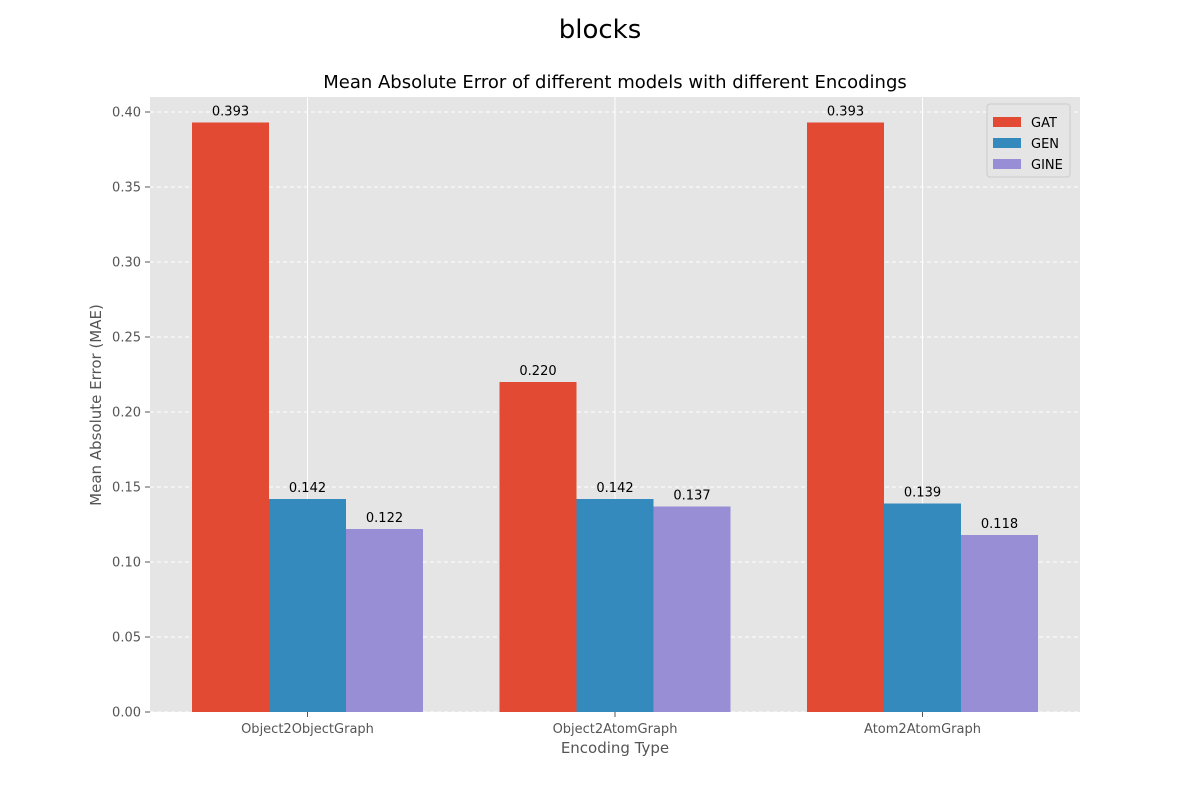 Image resolution: width=1200 pixels, height=804 pixels. What do you see at coordinates (922, 729) in the screenshot?
I see `x-tick-label: Atom2AtomGraph` at bounding box center [922, 729].